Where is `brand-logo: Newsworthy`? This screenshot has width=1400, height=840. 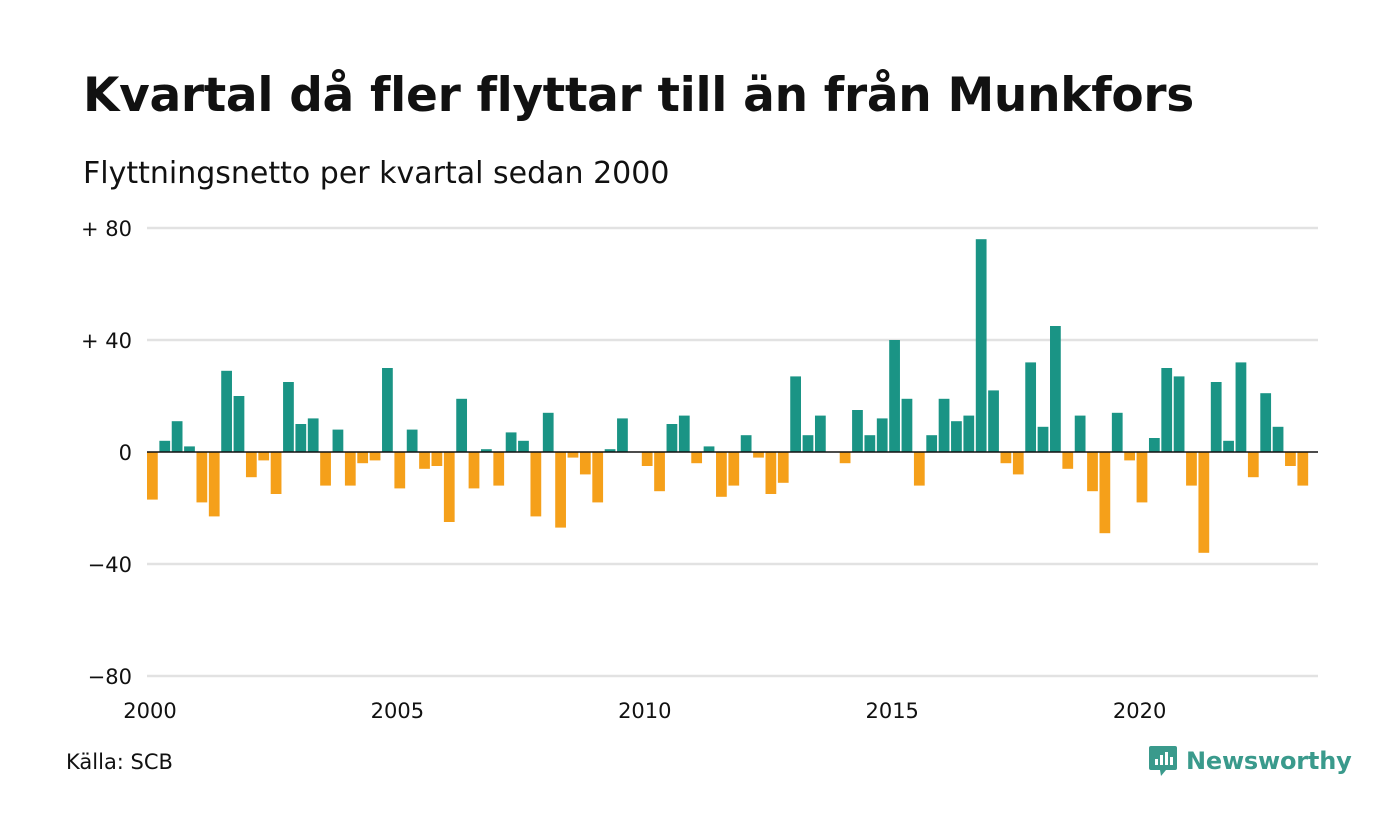 brand-logo: Newsworthy is located at coordinates (1250, 761).